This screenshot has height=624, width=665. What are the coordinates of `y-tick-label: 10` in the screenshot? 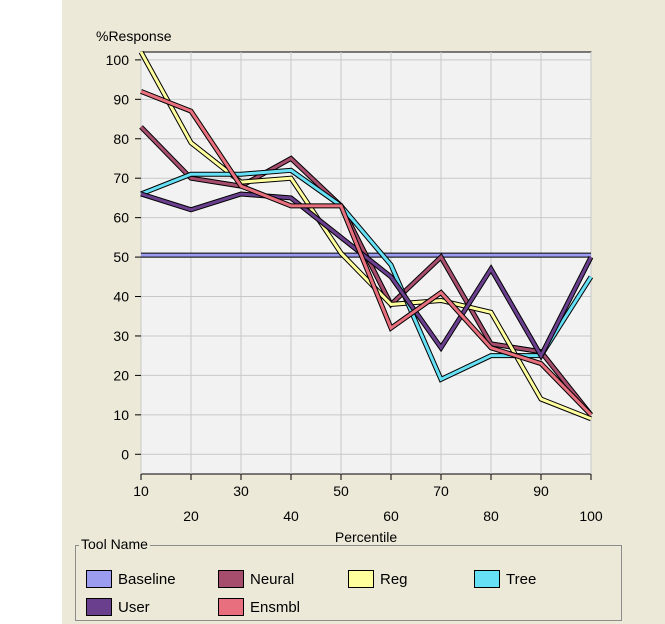 It's located at (121, 415).